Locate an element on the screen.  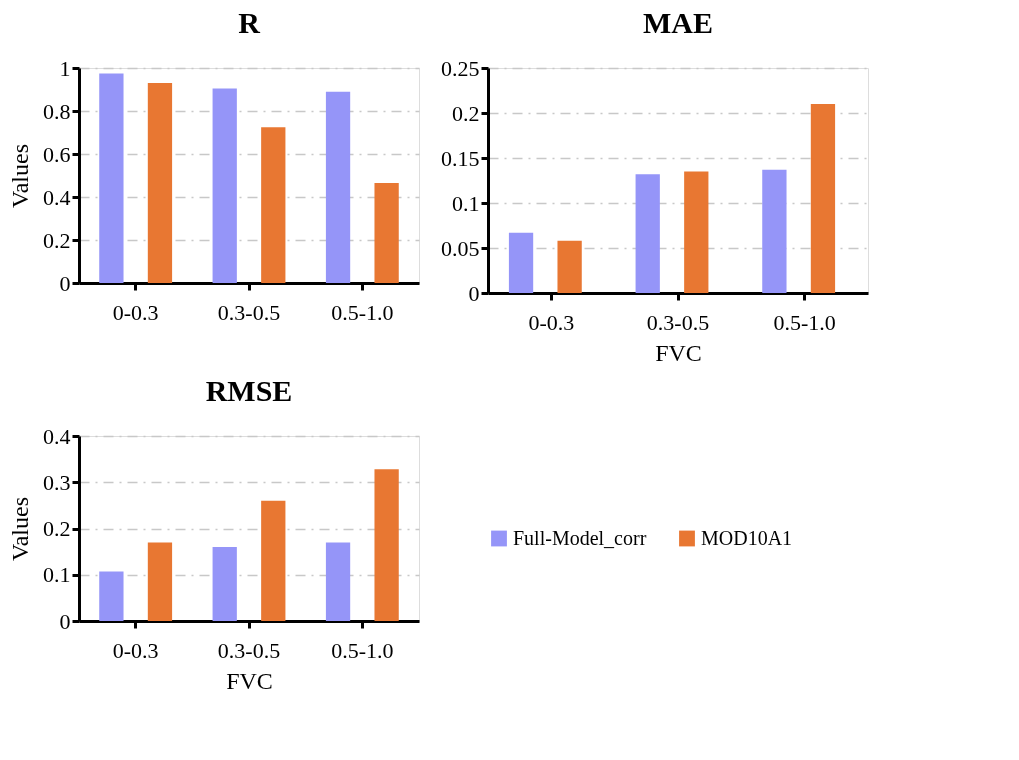
y-tick-label: 0.05 is located at coordinates (460, 248).